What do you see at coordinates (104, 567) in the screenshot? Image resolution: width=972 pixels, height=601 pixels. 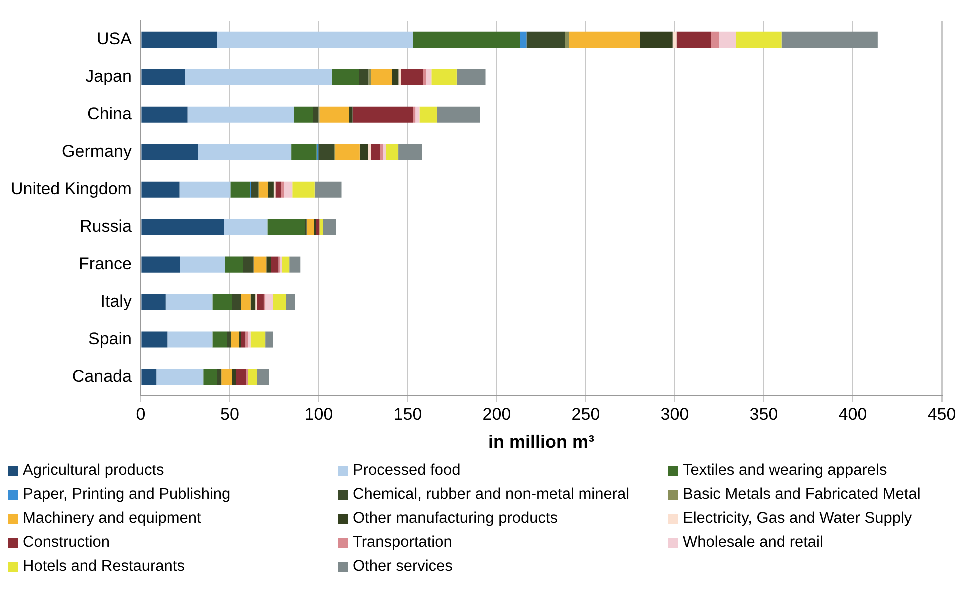 I see `legend-label: Hotels and Restaurants` at bounding box center [104, 567].